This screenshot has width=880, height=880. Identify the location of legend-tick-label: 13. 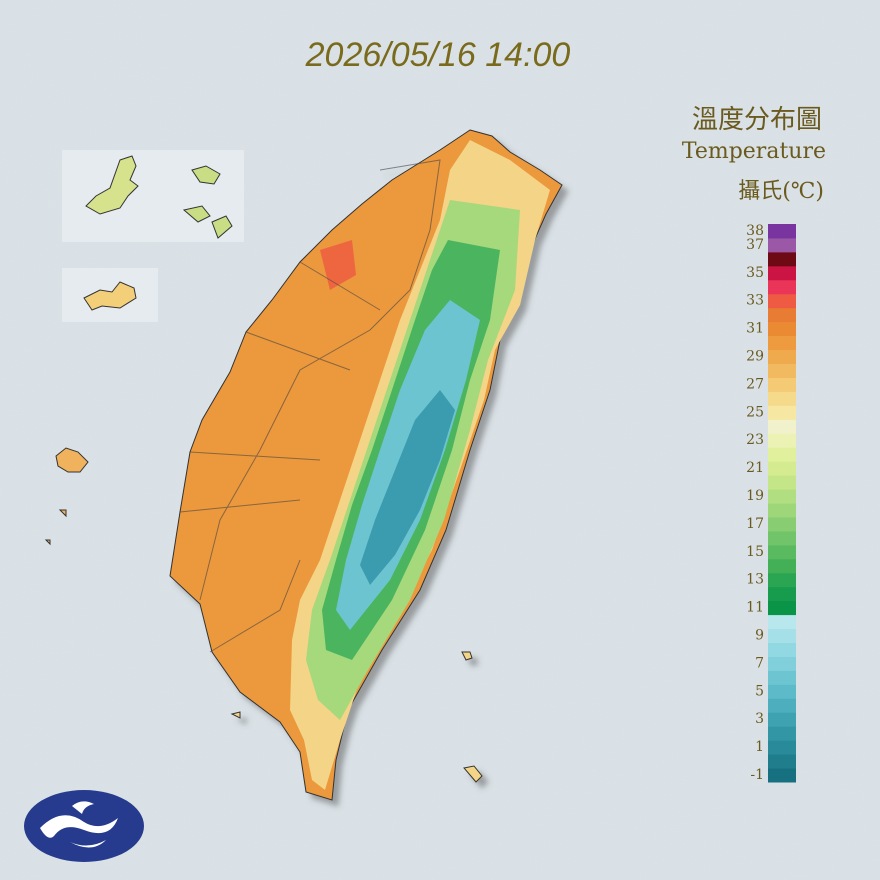
(755, 580).